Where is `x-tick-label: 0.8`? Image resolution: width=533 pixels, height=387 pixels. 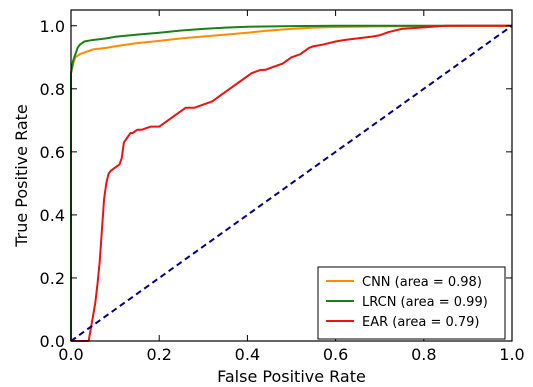
x-tick-label: 0.8 is located at coordinates (423, 354).